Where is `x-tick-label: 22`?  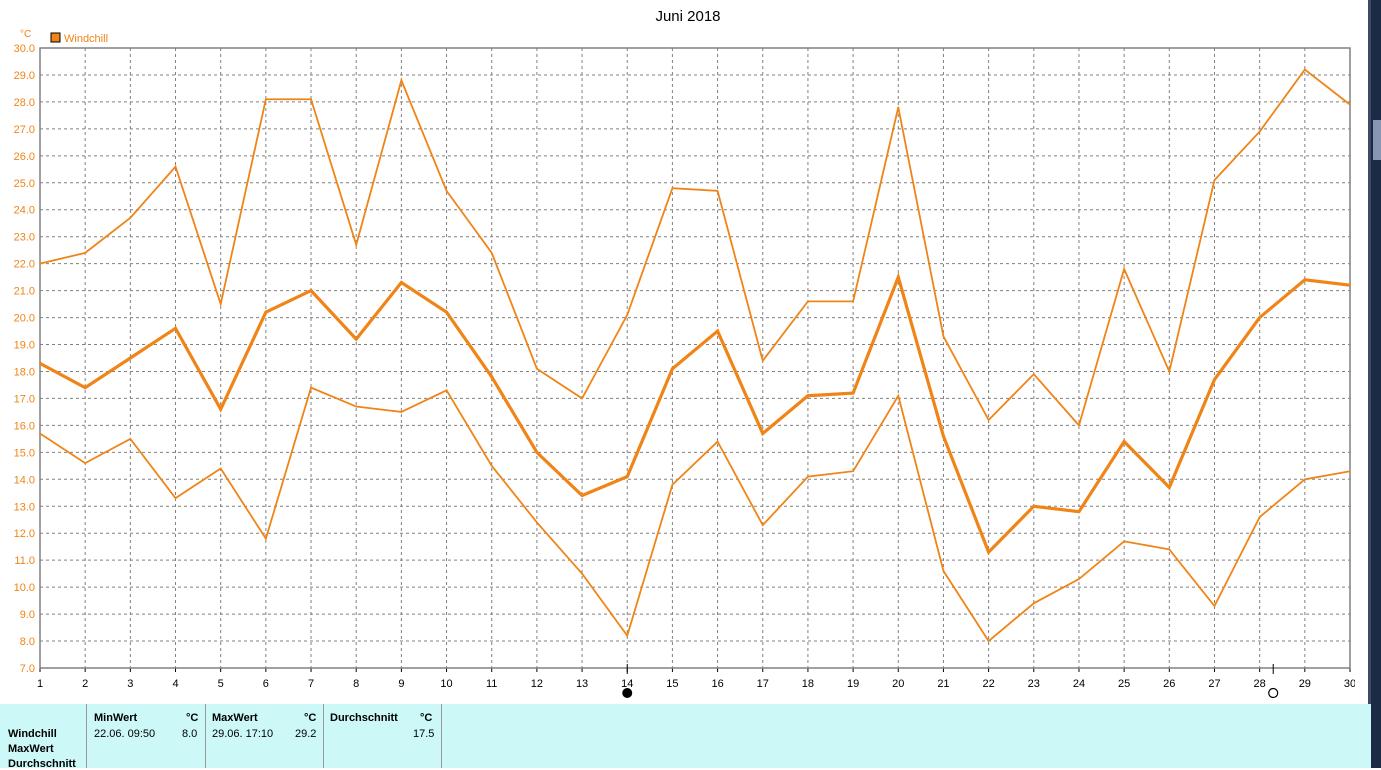 x-tick-label: 22 is located at coordinates (988, 684).